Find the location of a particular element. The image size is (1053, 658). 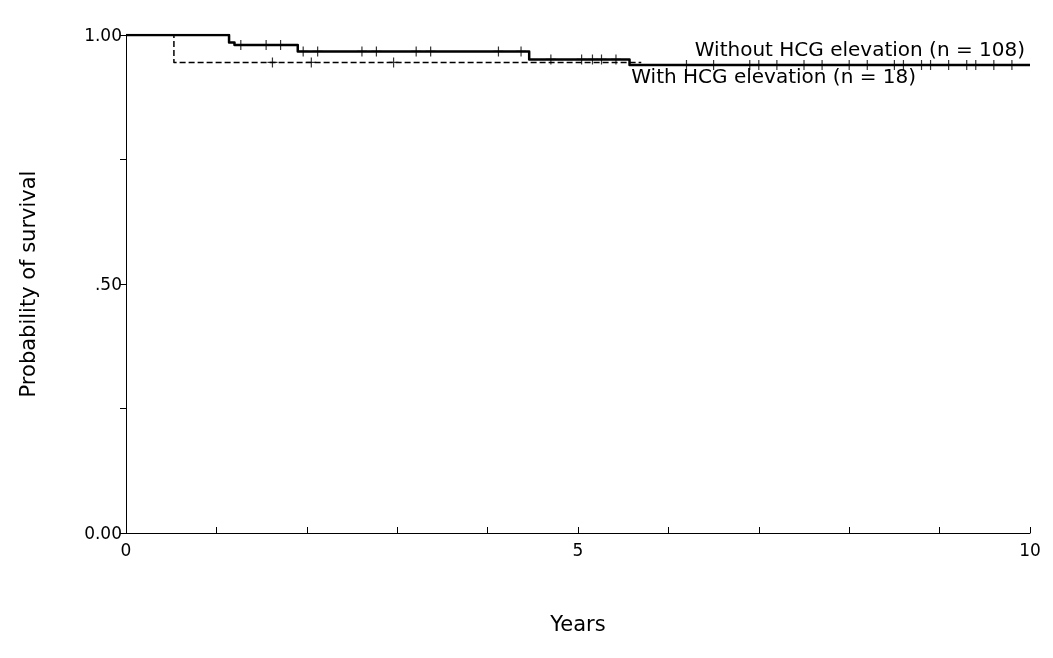

x-axis-title: Years is located at coordinates (577, 623).